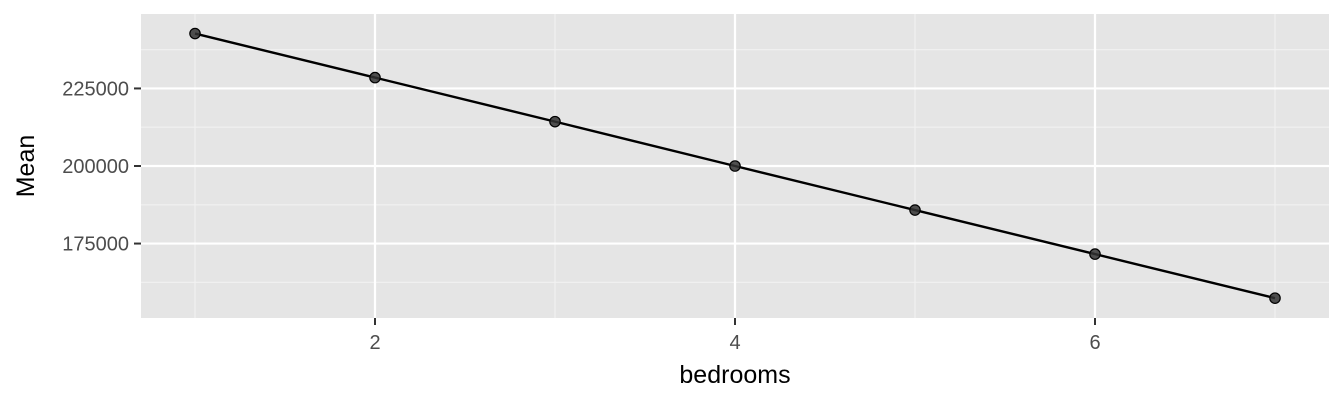  I want to click on x-axis-title: bedrooms, so click(734, 375).